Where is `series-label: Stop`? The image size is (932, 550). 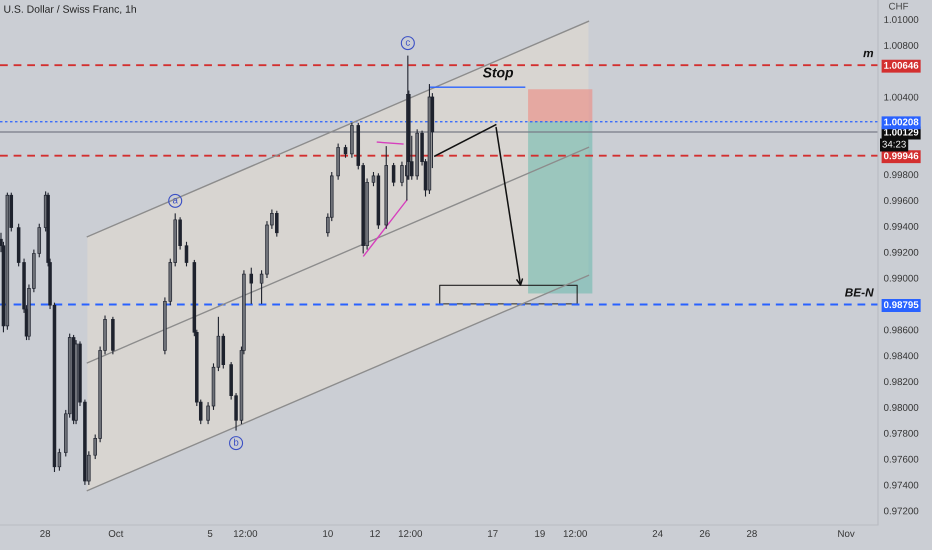 series-label: Stop is located at coordinates (498, 74).